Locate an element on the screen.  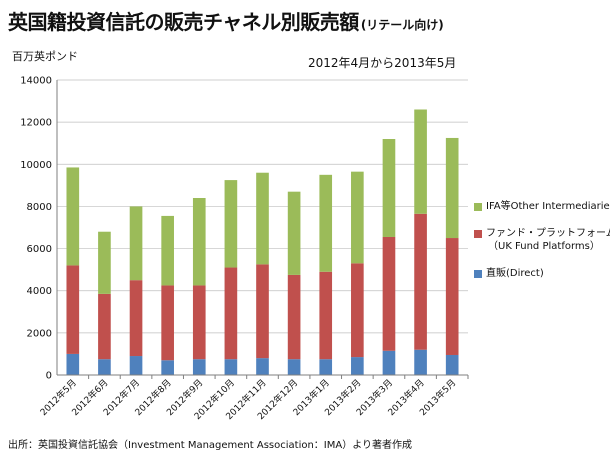
page-title-main: 英国籍投資信託の販売チャネル別販売額 is located at coordinates (183, 22).